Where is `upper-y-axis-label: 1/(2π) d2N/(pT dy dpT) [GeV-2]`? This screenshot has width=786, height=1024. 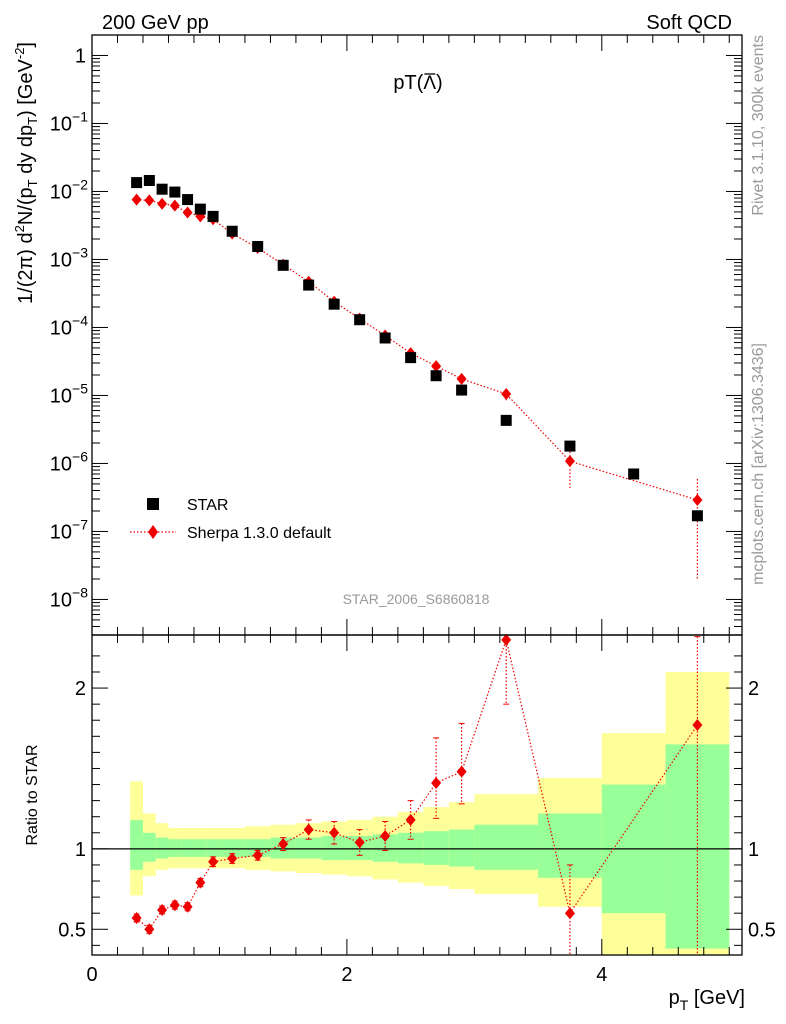
upper-y-axis-label: 1/(2π) d2N/(pT dy dpT) [GeV-2] is located at coordinates (26, 173).